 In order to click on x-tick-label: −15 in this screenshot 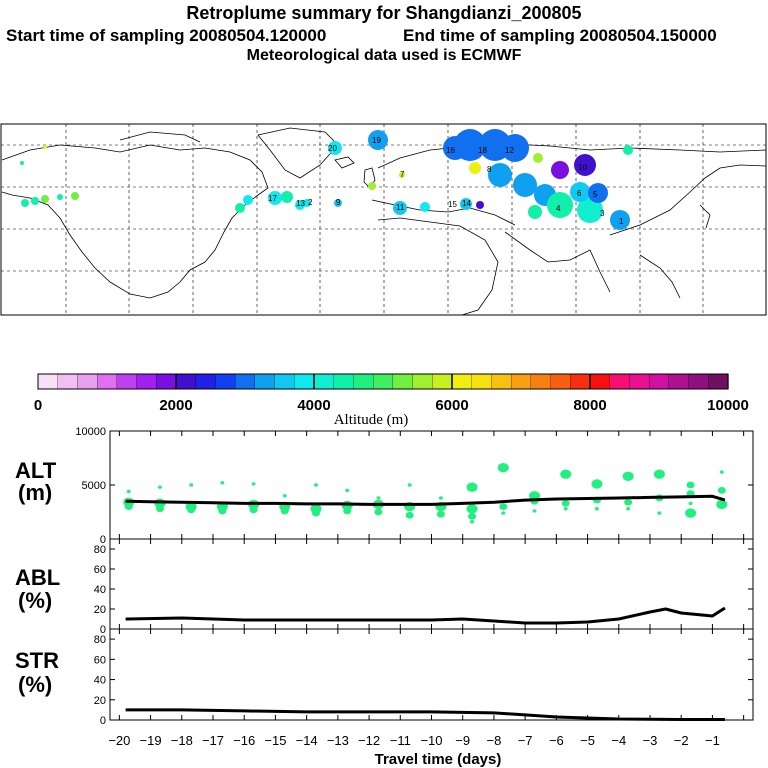, I will do `click(275, 740)`.